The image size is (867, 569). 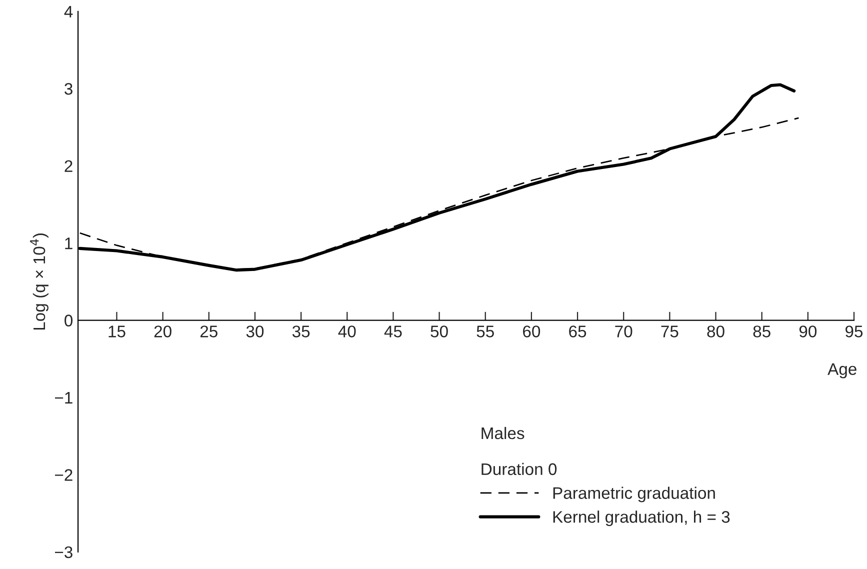 I want to click on y-tick-label: 3, so click(x=68, y=89).